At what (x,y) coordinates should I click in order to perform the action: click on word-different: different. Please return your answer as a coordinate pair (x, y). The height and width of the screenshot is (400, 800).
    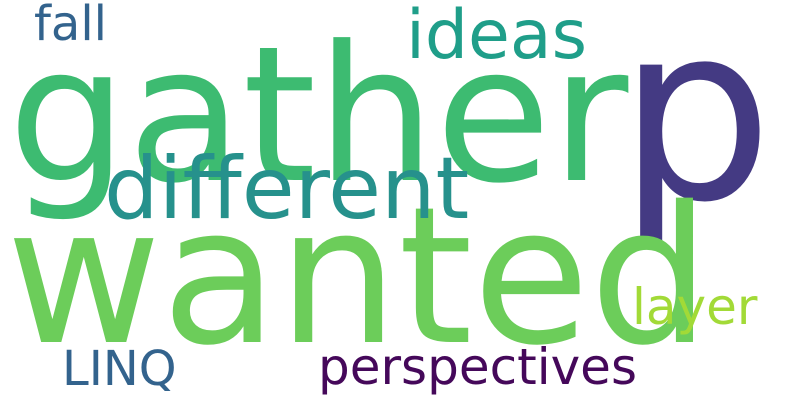
    Looking at the image, I should click on (287, 189).